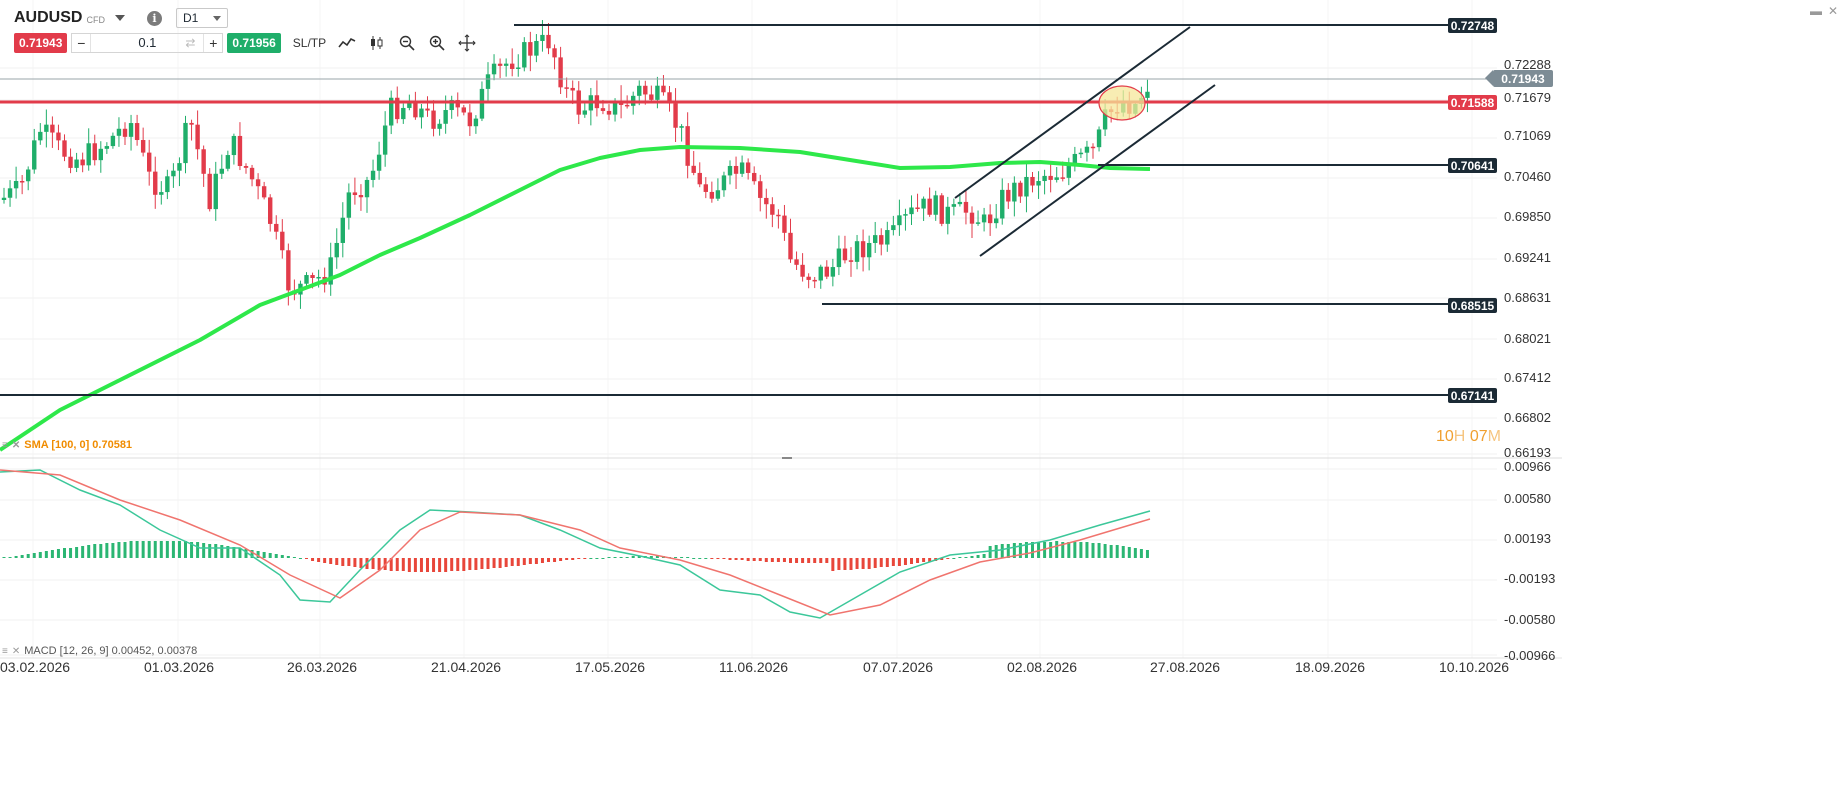 The image size is (1844, 801). What do you see at coordinates (154, 18) in the screenshot?
I see `info-icon: i` at bounding box center [154, 18].